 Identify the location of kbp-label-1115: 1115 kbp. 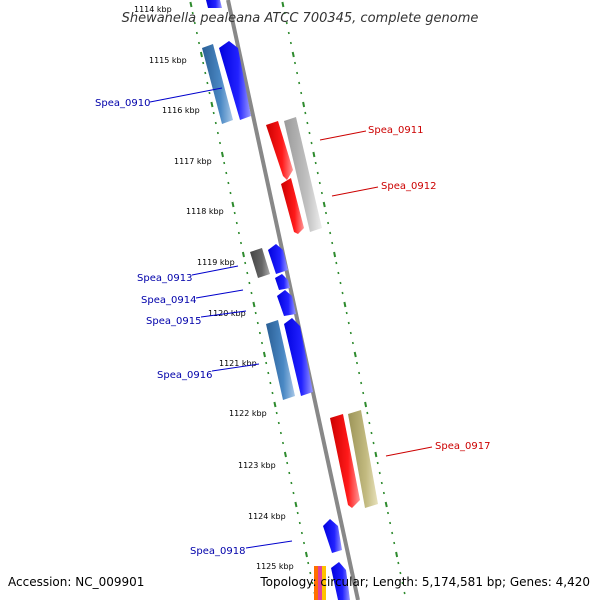
(168, 60).